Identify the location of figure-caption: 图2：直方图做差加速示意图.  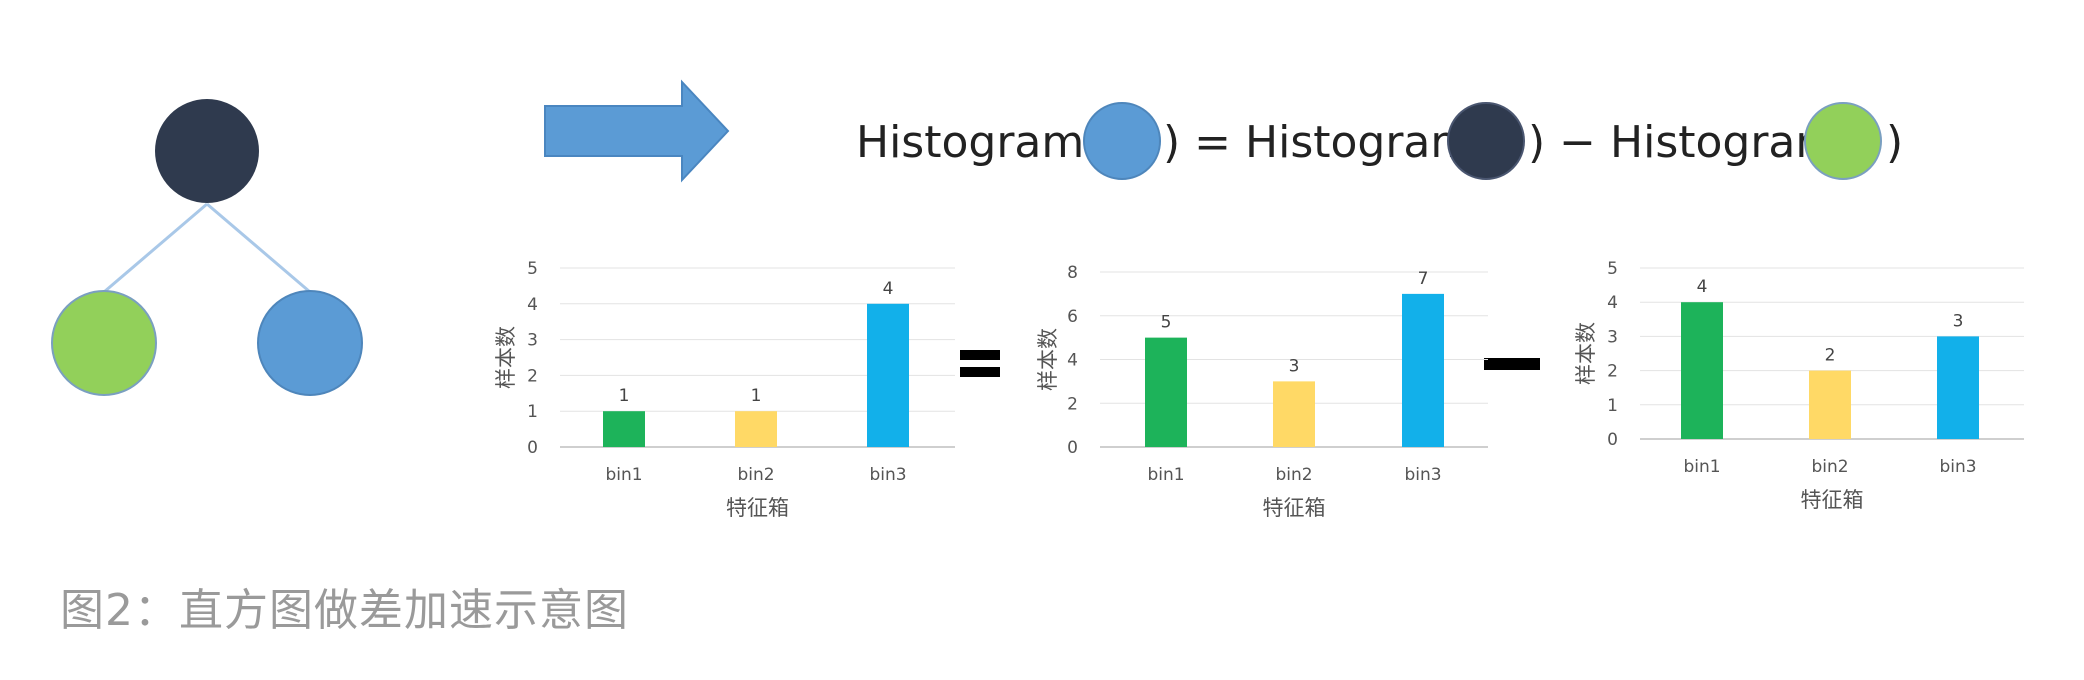
(344, 610).